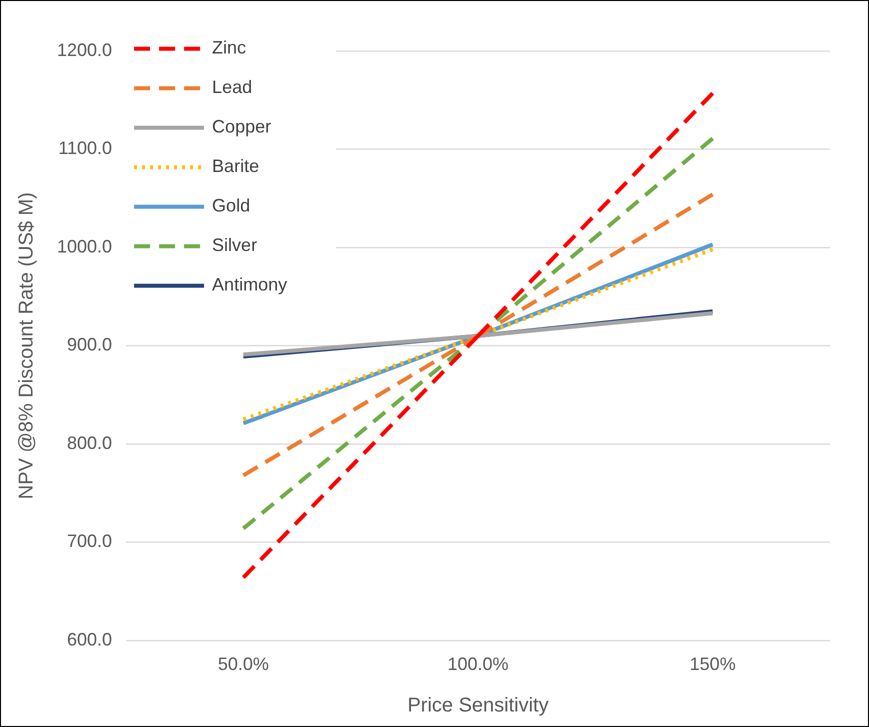 The width and height of the screenshot is (869, 727). I want to click on y-tick-label: 800.0, so click(89, 442).